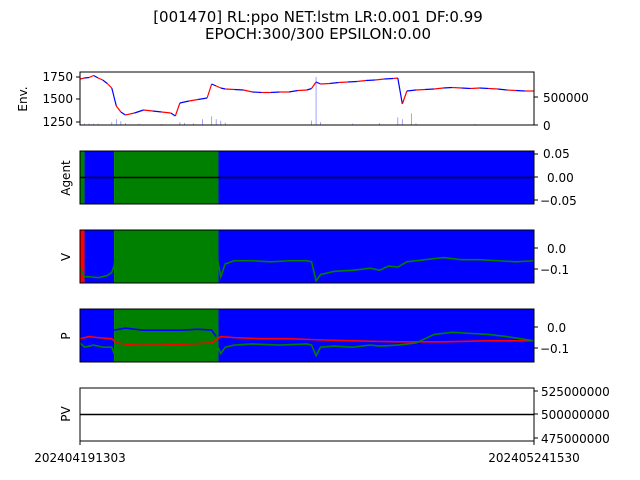 The width and height of the screenshot is (640, 480). What do you see at coordinates (534, 458) in the screenshot?
I see `x-tick-label-end: 202405241530` at bounding box center [534, 458].